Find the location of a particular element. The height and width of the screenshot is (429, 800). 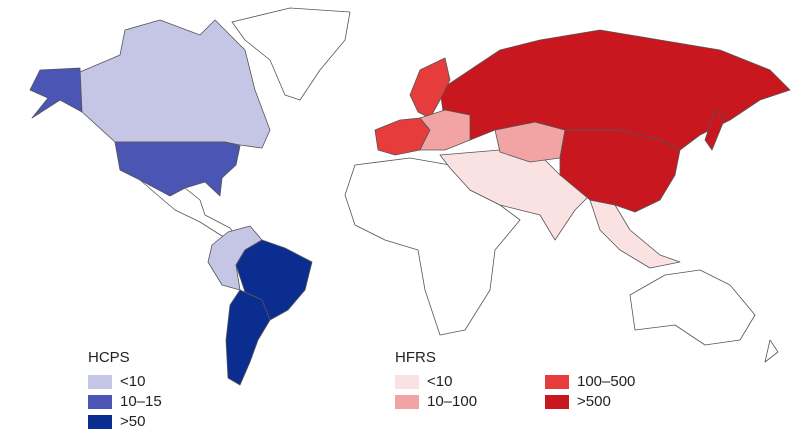

southern-cone is located at coordinates (248, 337).